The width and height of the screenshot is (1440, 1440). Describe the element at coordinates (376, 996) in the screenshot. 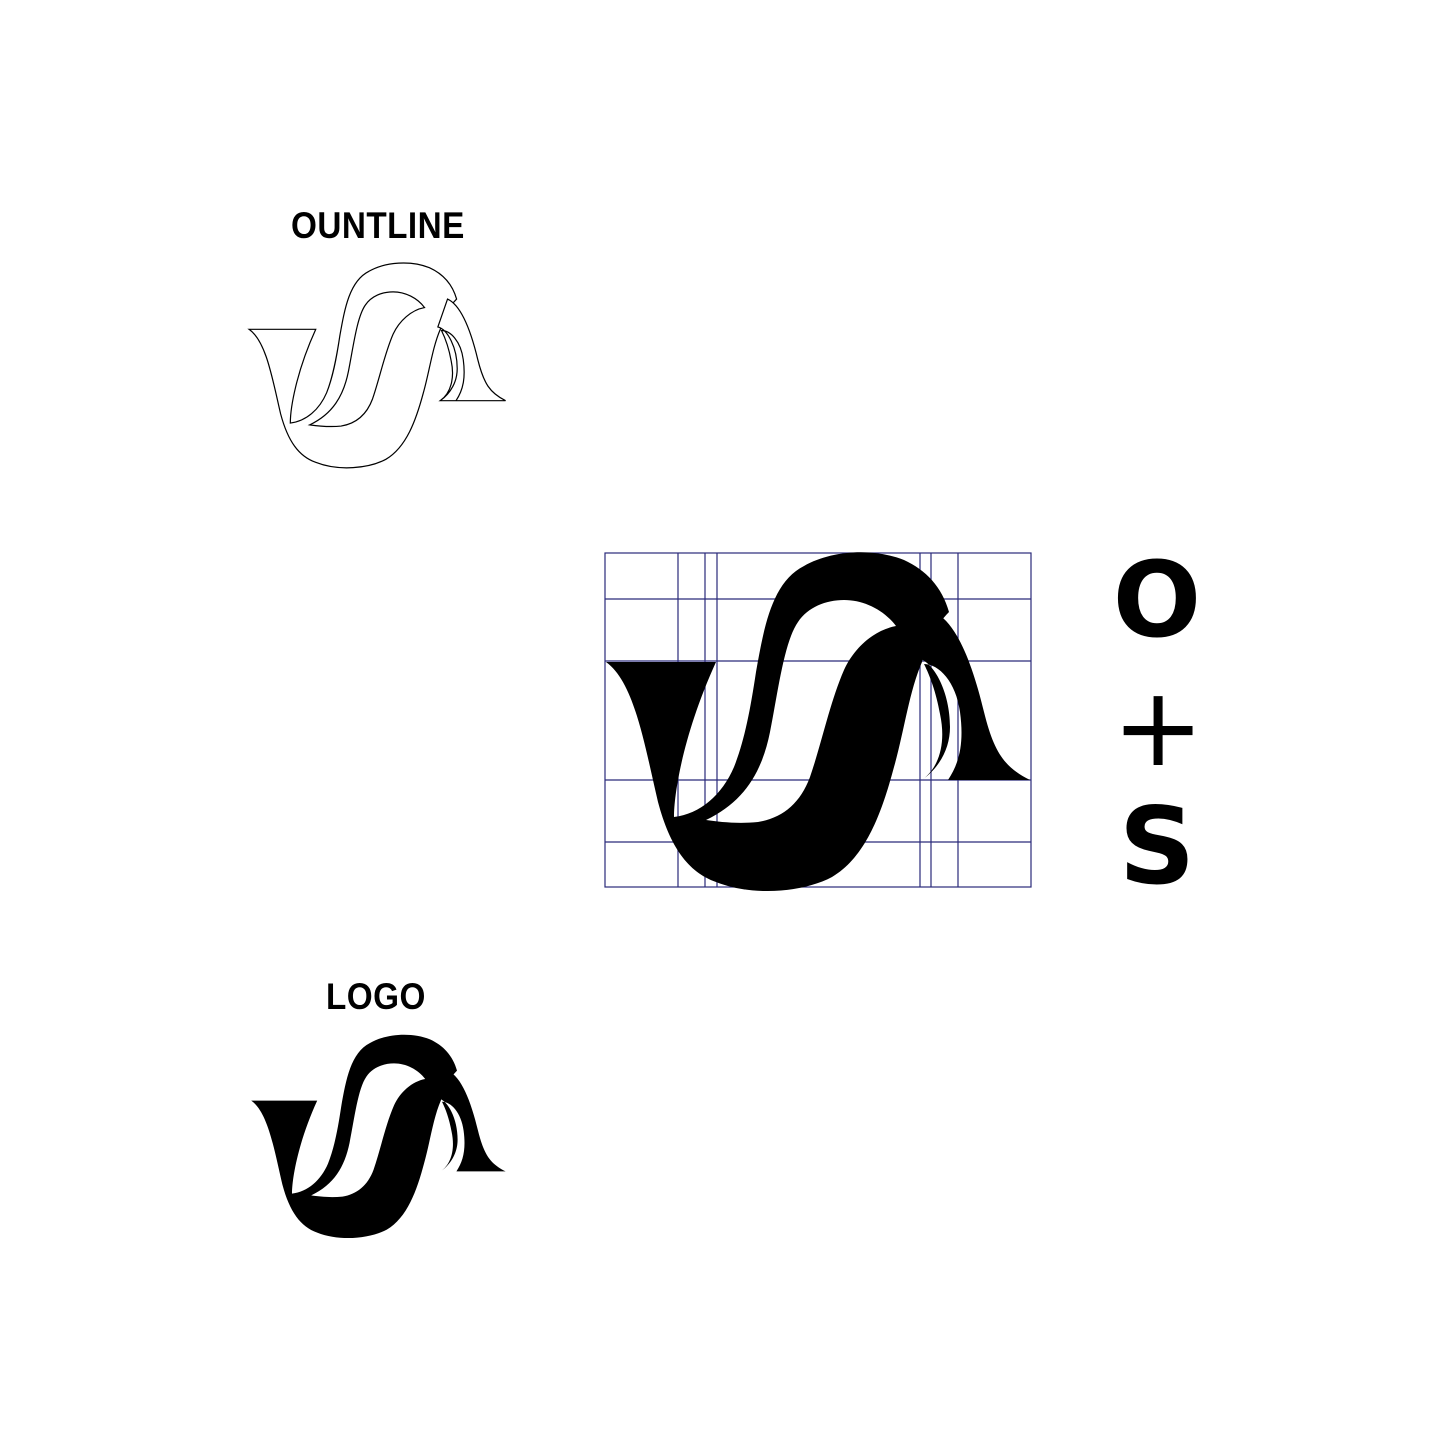

I see `logo-heading: LOGO` at that location.